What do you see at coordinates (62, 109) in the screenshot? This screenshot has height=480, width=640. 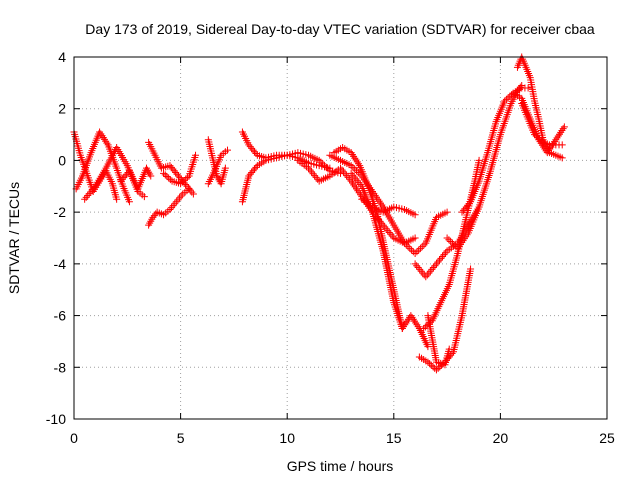 I see `y-tick-label: 2` at bounding box center [62, 109].